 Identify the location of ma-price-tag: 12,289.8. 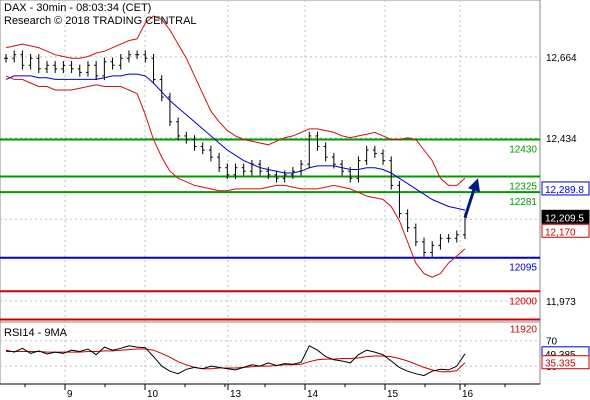
(564, 190).